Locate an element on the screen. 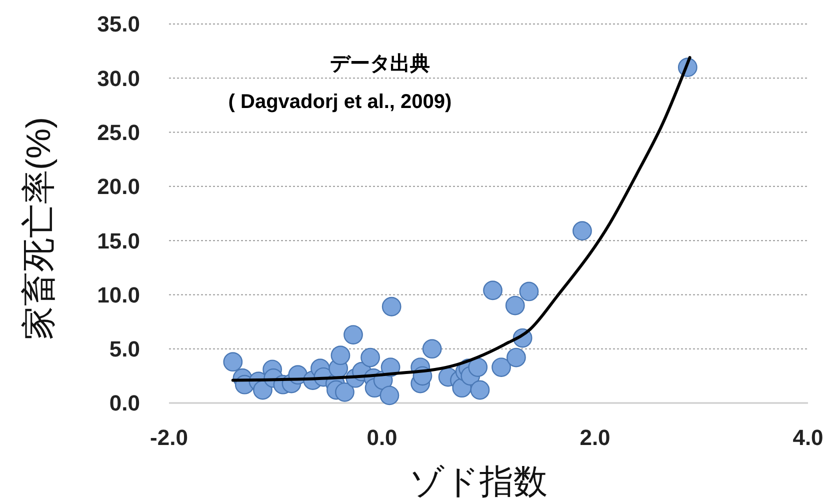 The image size is (832, 501). y-tick-label: 10.0 is located at coordinates (118, 295).